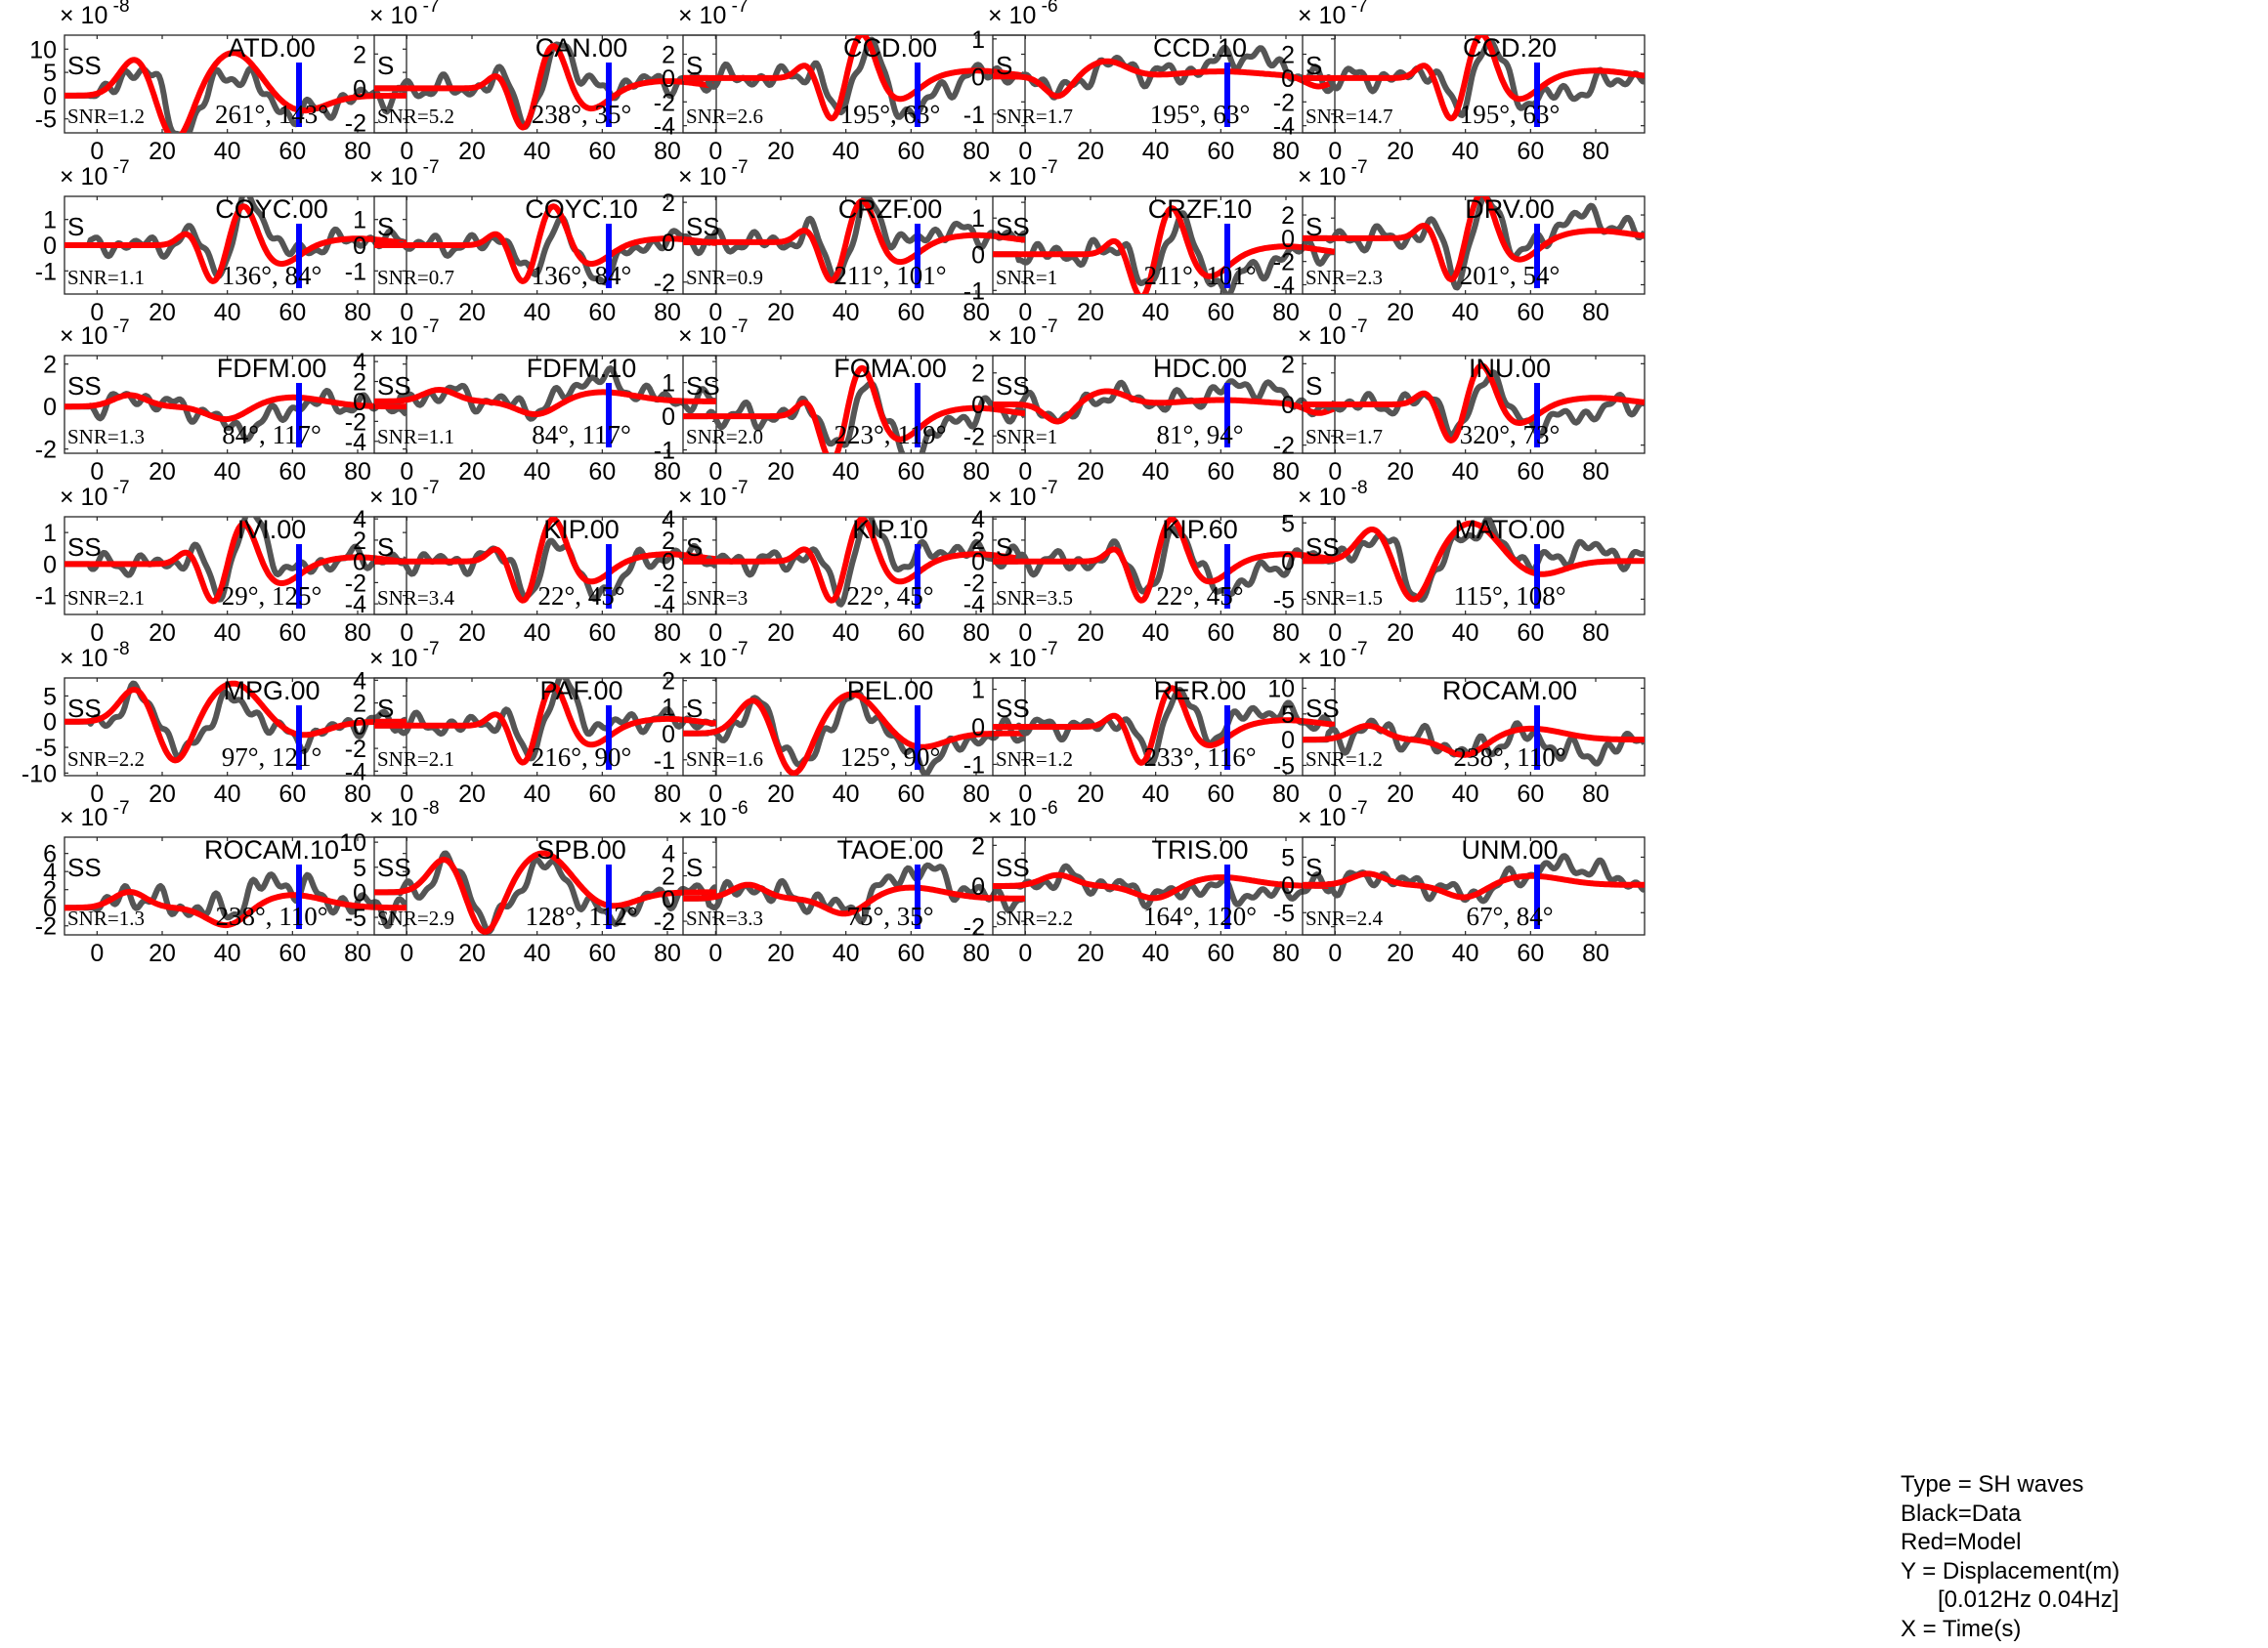  What do you see at coordinates (1344, 598) in the screenshot?
I see `snr-label: SNR=1.5` at bounding box center [1344, 598].